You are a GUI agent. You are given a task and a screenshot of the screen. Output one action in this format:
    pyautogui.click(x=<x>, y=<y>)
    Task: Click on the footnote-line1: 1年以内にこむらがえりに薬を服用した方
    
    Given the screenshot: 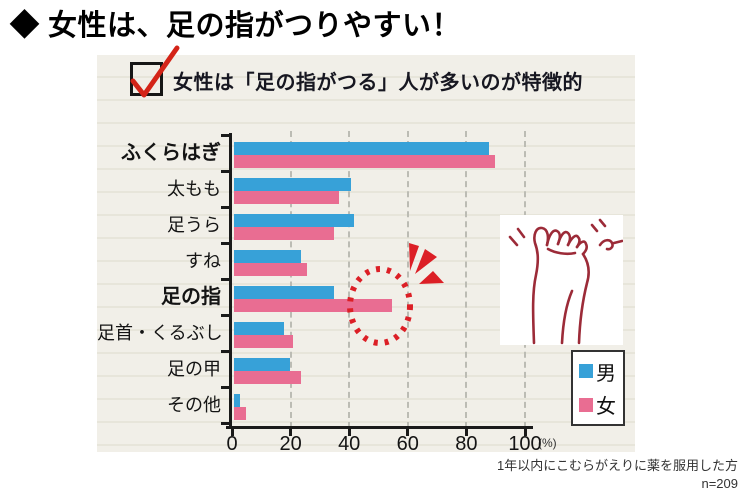 What is the action you would take?
    pyautogui.click(x=617, y=465)
    